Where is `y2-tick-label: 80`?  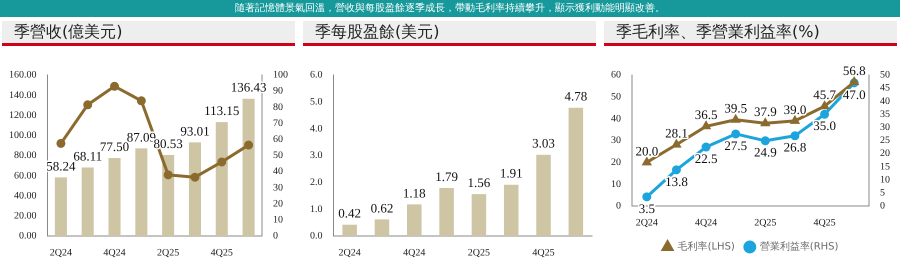
y2-tick-label: 80 is located at coordinates (278, 107).